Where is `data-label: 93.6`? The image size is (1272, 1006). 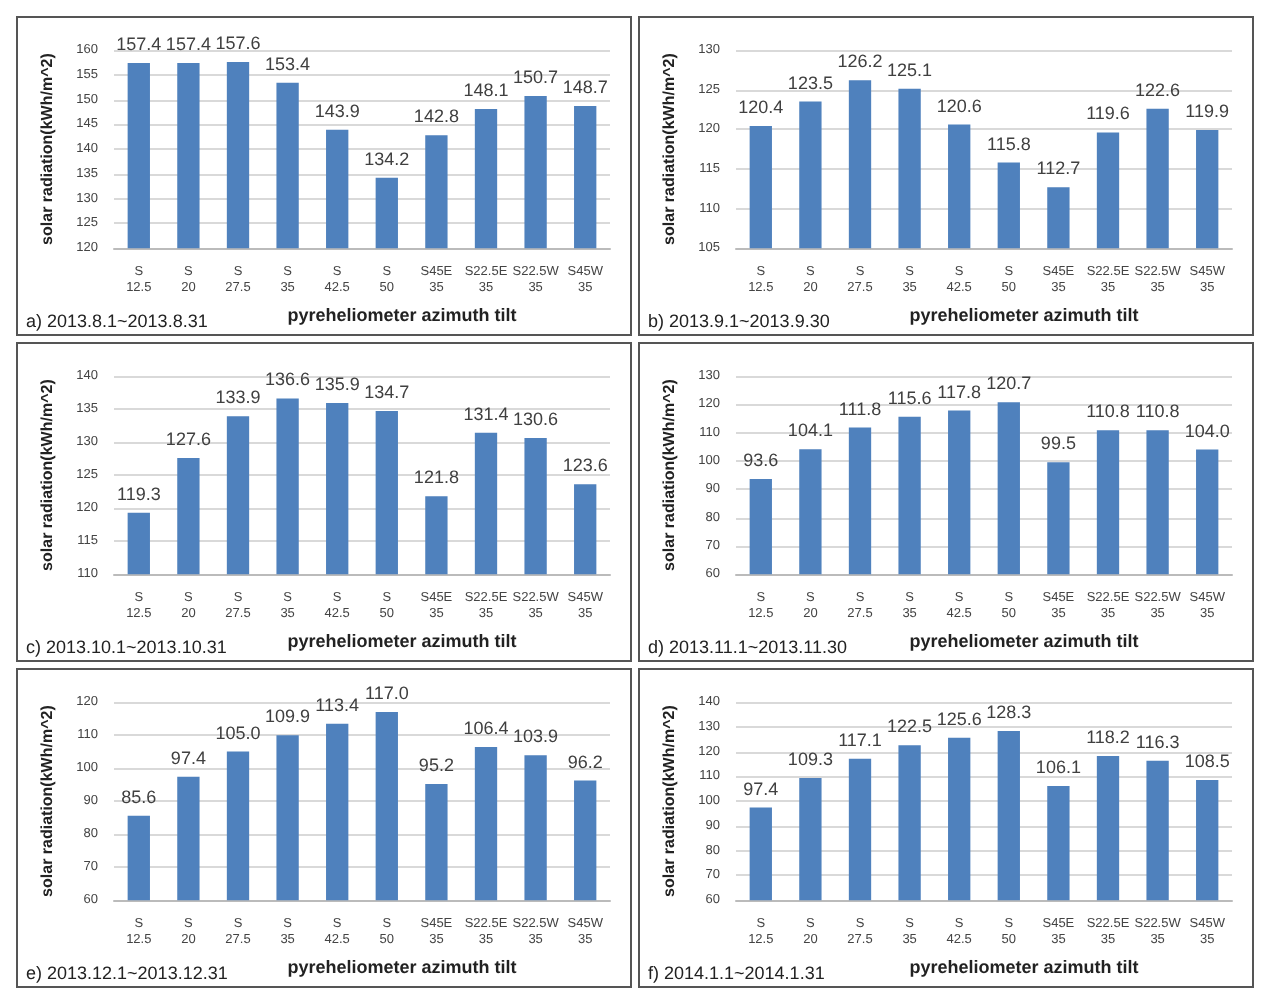
data-label: 93.6 is located at coordinates (761, 460).